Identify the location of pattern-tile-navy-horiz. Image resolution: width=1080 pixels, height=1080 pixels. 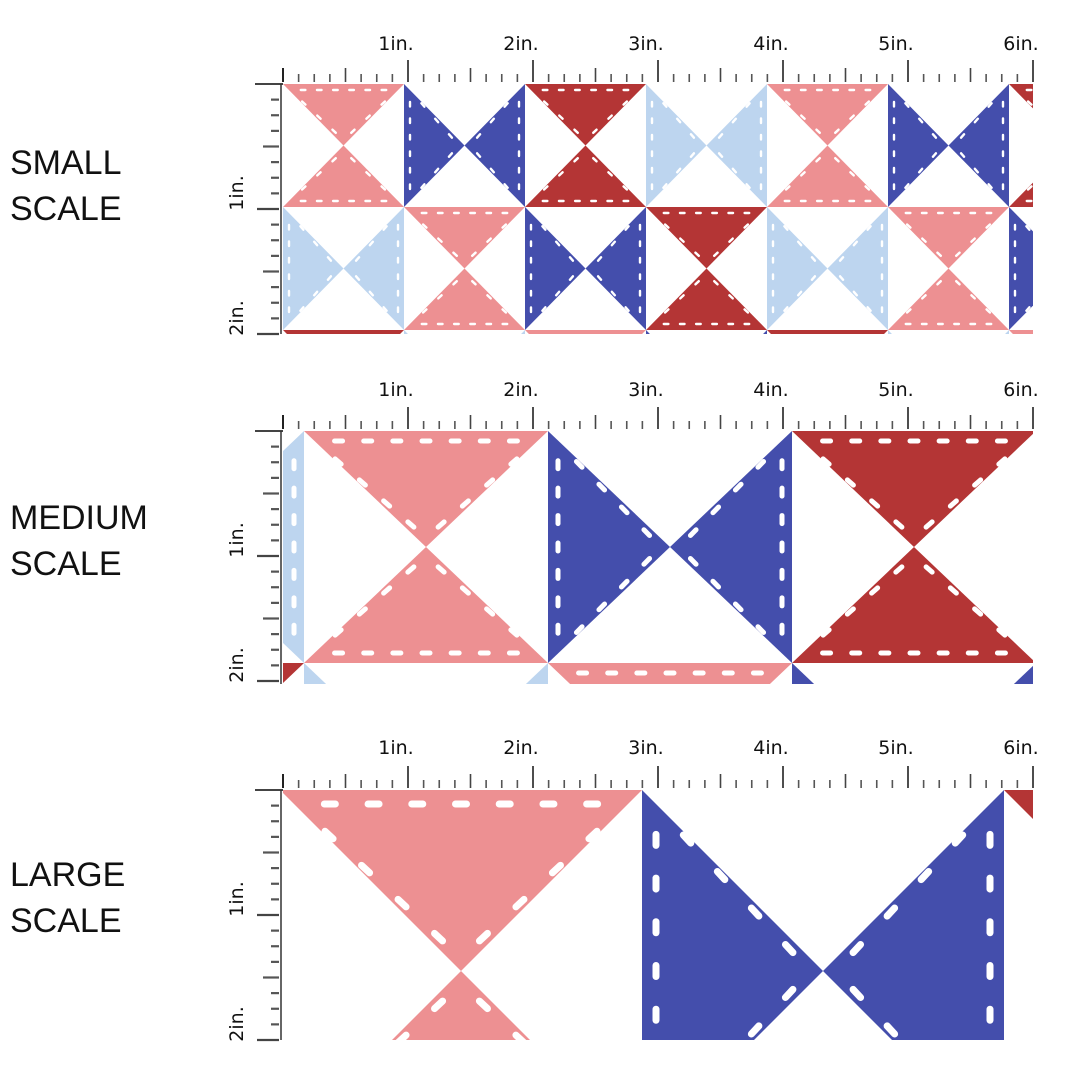
(670, 547).